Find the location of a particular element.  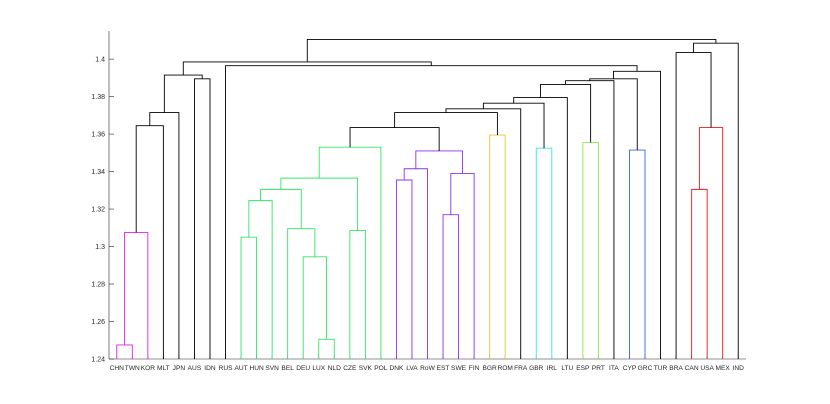

dendrogram-link-m17 is located at coordinates (415, 263).